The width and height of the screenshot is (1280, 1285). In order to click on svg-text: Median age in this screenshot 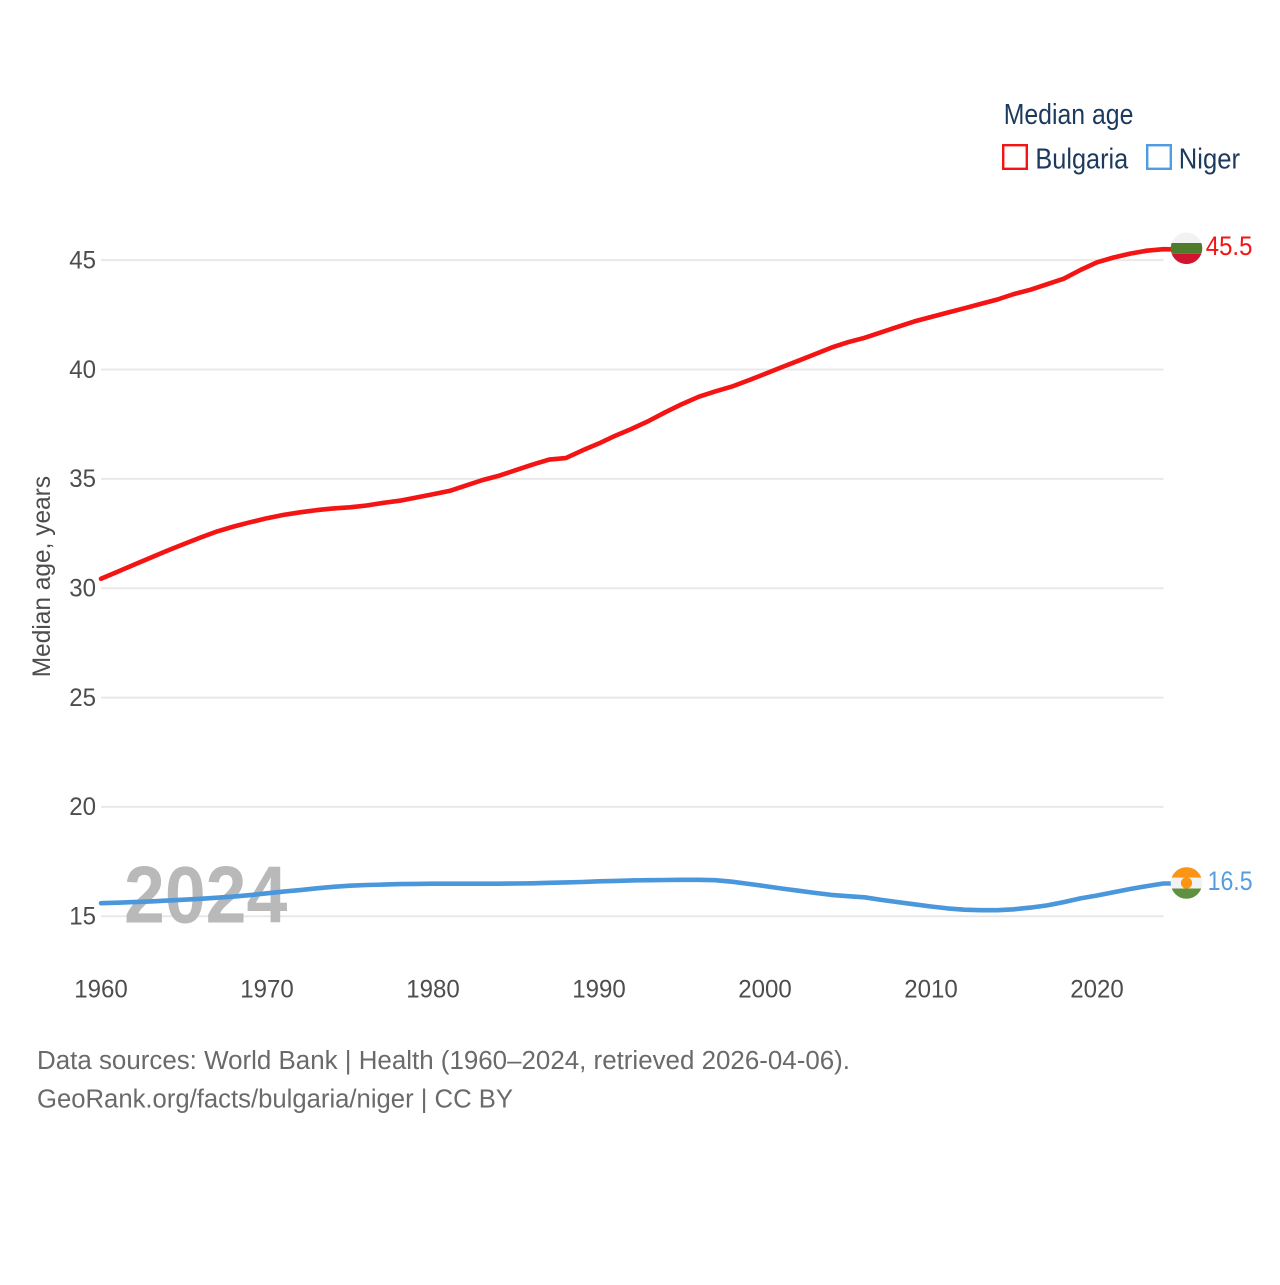, I will do `click(1069, 115)`.